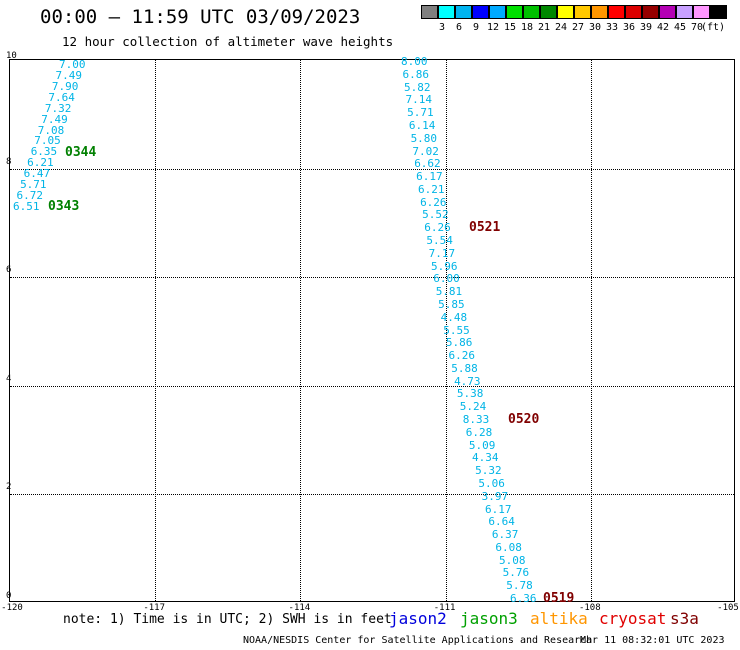  What do you see at coordinates (9, 487) in the screenshot?
I see `y-axis-tick-label: 2` at bounding box center [9, 487].